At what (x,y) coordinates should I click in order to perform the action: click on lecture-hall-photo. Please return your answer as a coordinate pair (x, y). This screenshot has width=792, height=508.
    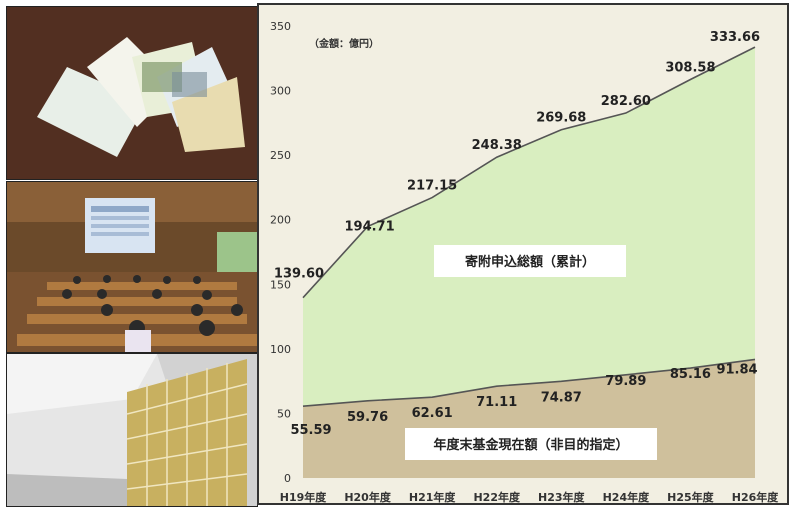
    Looking at the image, I should click on (132, 267).